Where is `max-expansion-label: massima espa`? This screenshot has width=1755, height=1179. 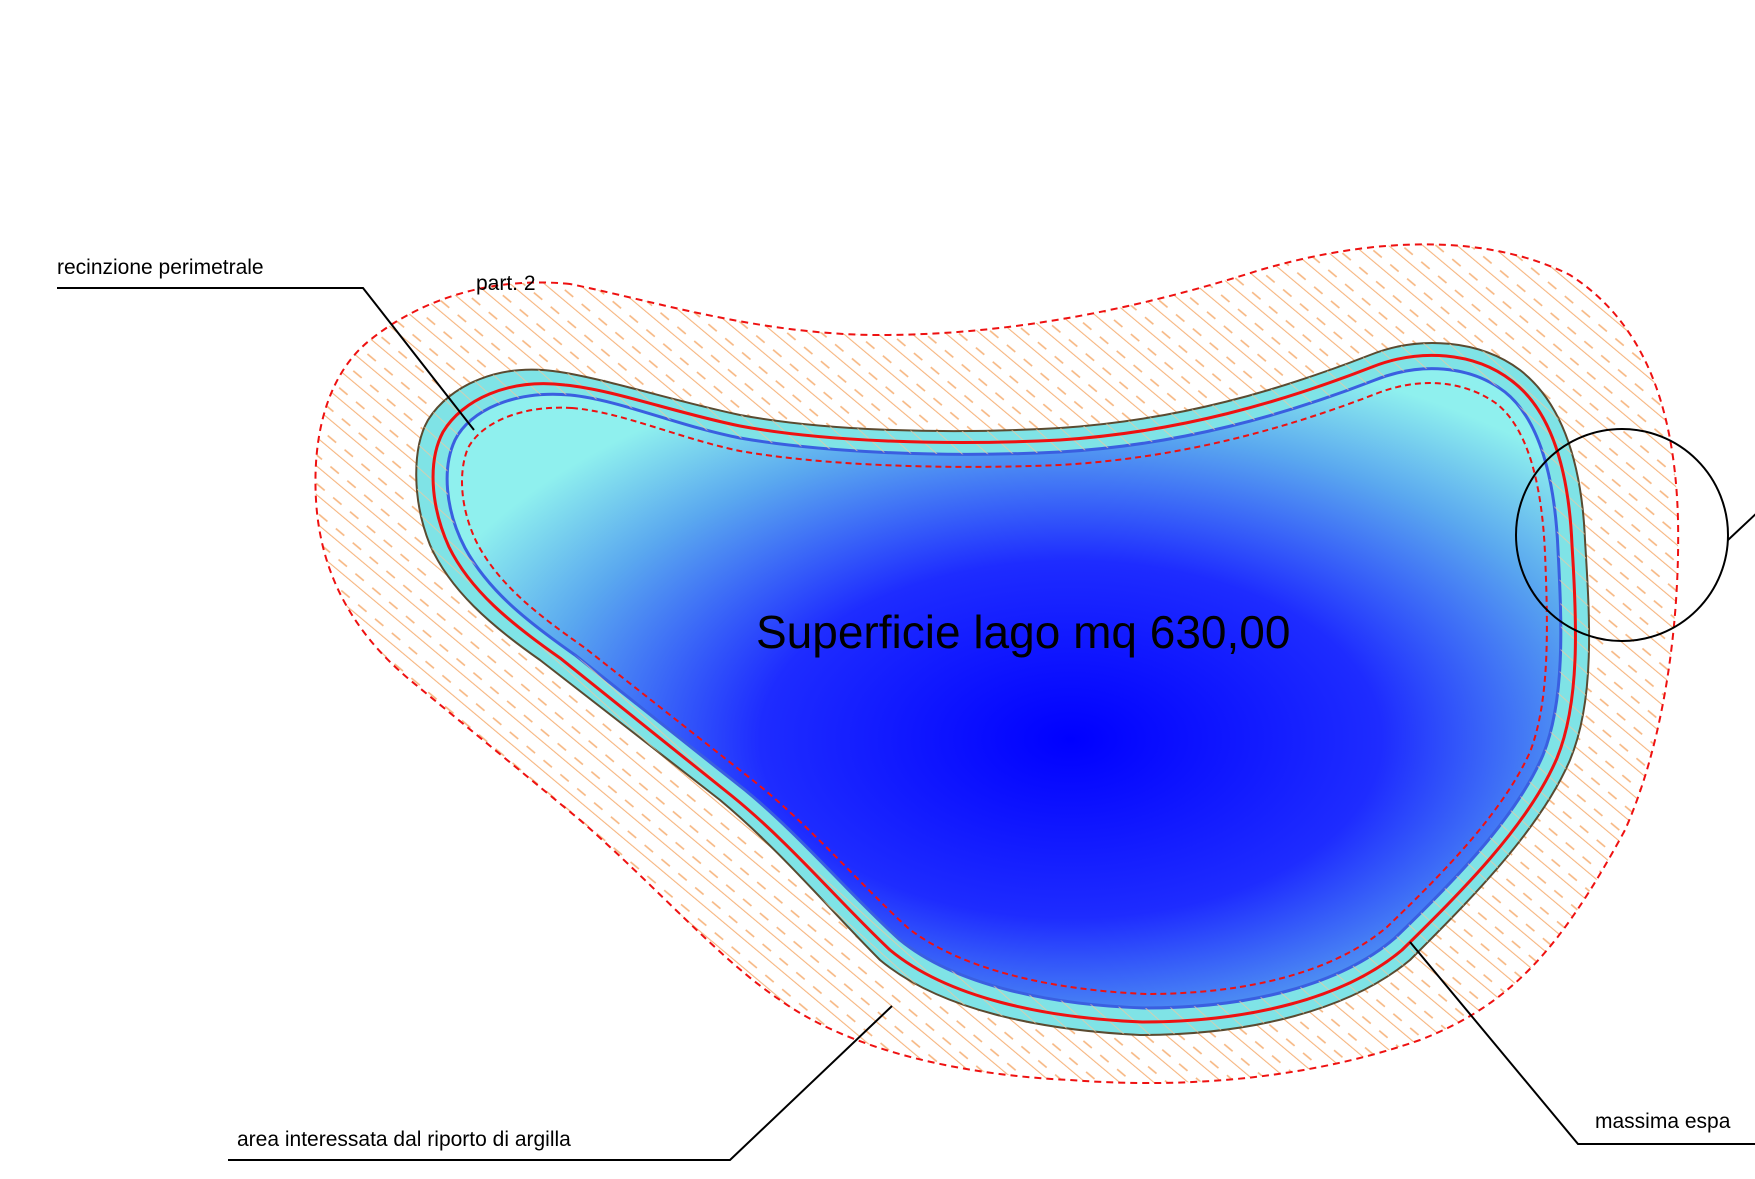 max-expansion-label: massima espa is located at coordinates (1663, 1121).